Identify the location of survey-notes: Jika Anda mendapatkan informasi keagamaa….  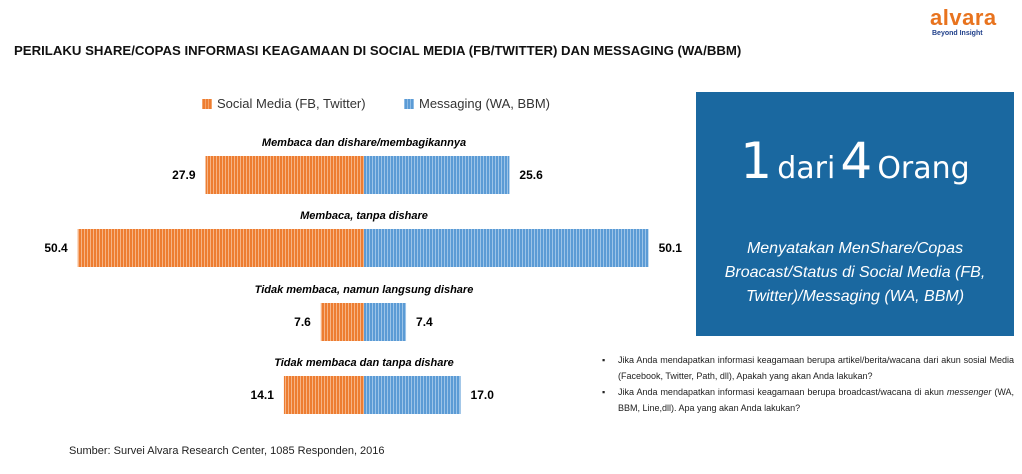
(807, 384).